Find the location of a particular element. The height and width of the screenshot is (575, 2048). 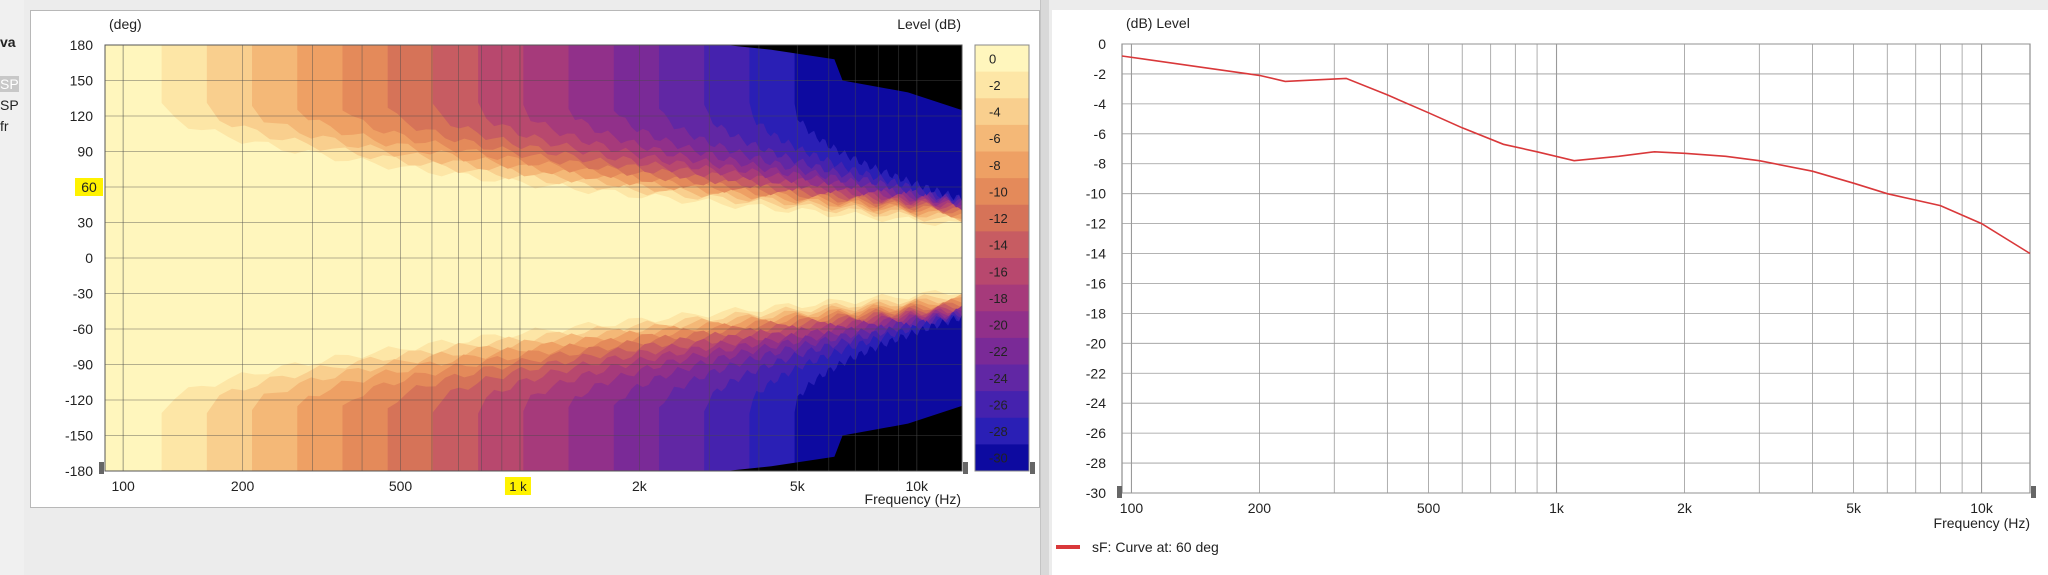

colorbar-level-label: -10 is located at coordinates (998, 191).